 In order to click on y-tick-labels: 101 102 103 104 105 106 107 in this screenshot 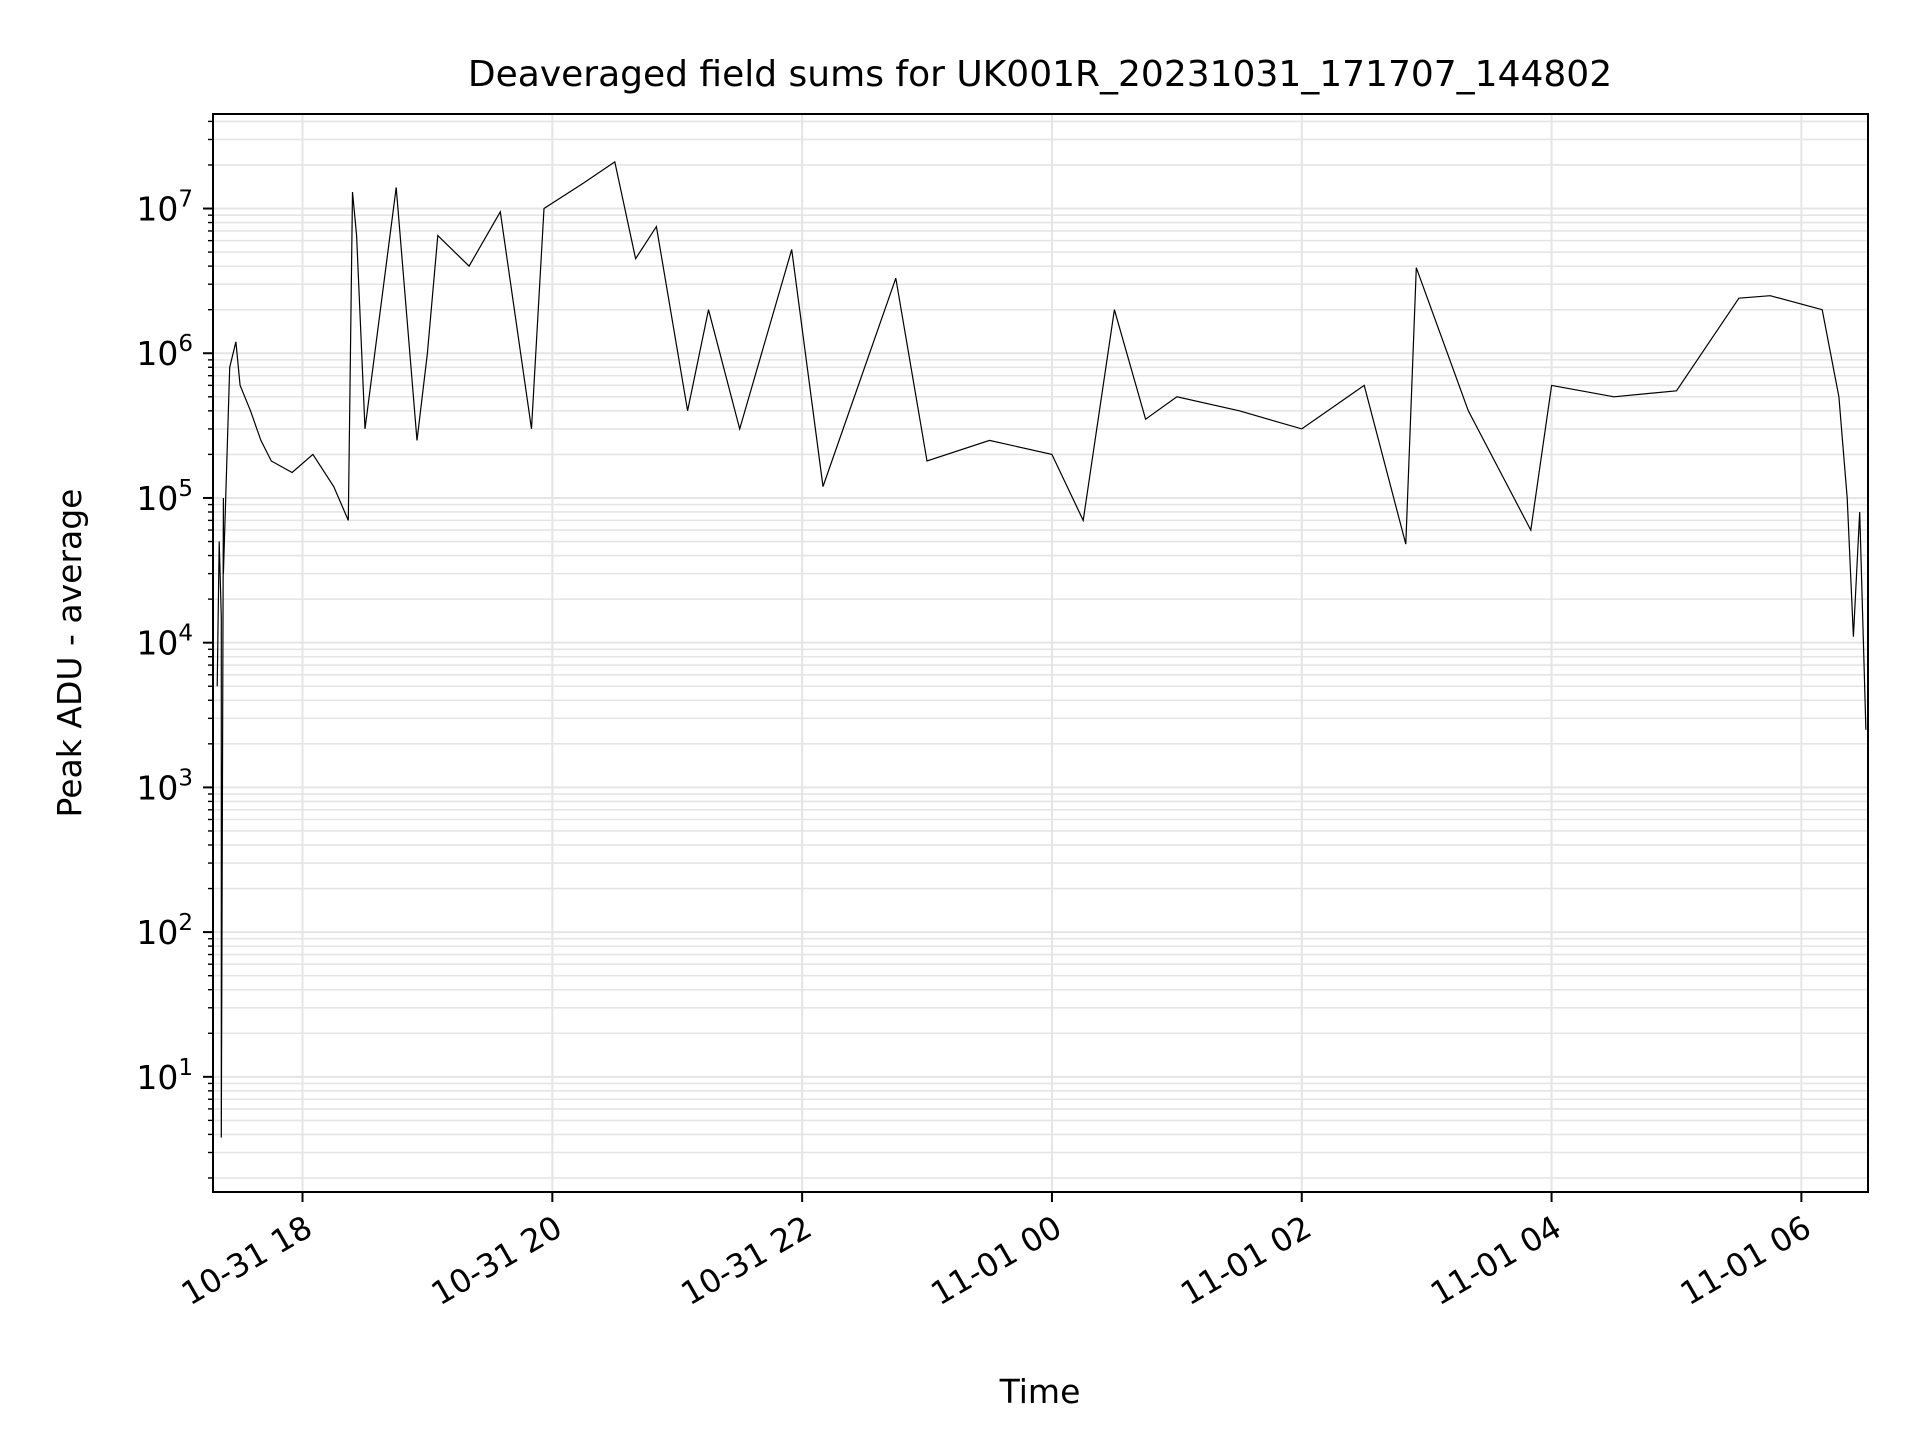, I will do `click(164, 642)`.